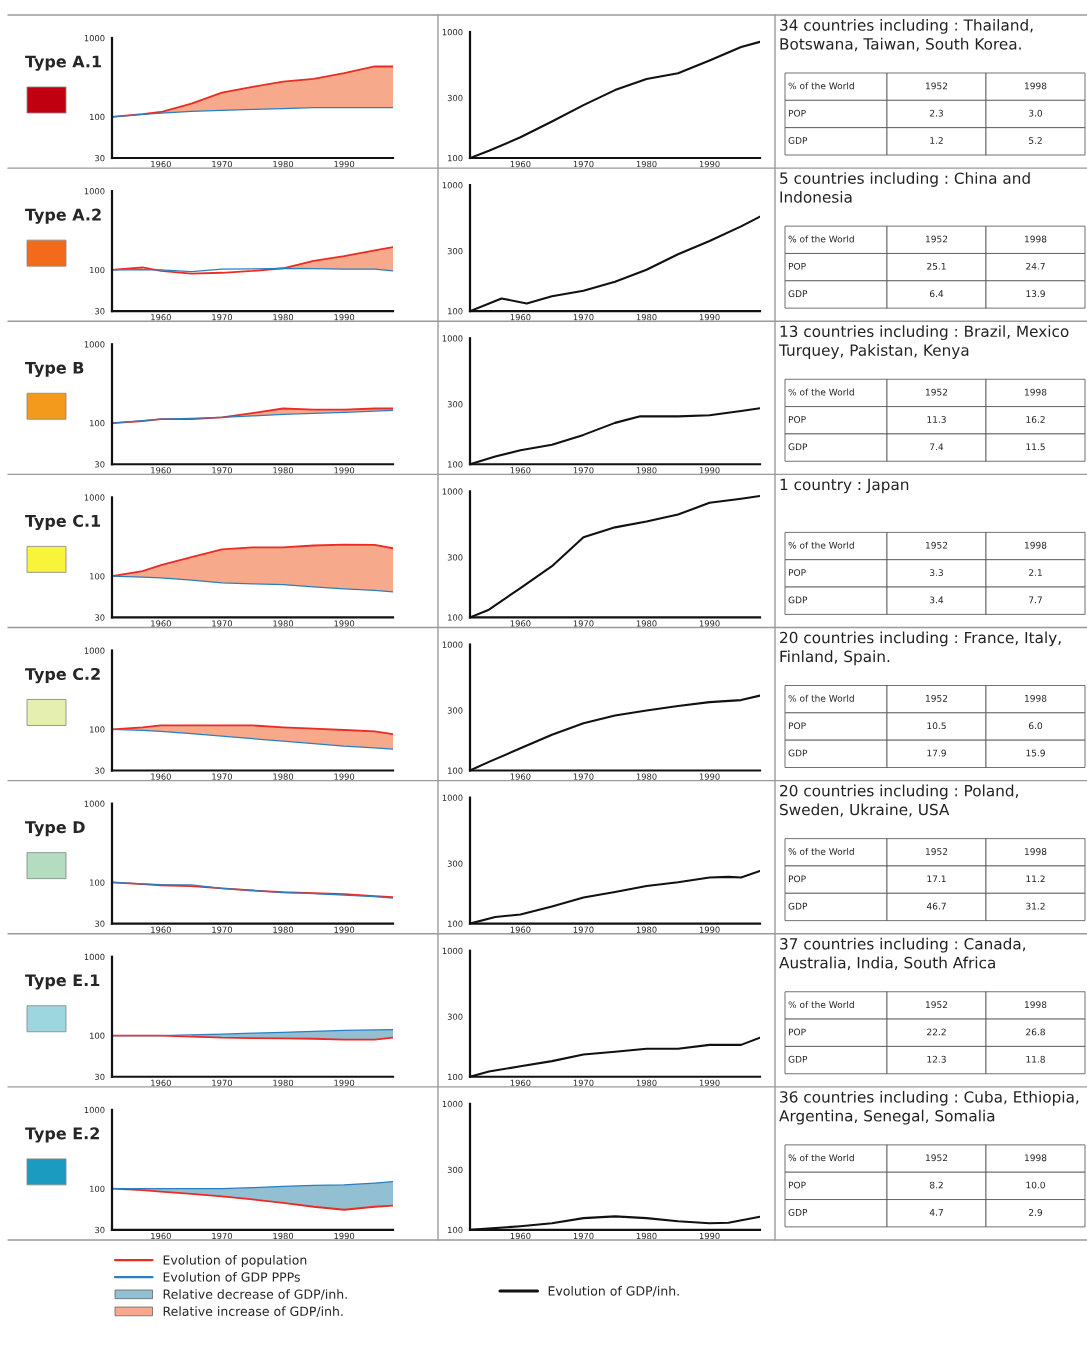  Describe the element at coordinates (63, 522) in the screenshot. I see `text: Type C.1` at that location.